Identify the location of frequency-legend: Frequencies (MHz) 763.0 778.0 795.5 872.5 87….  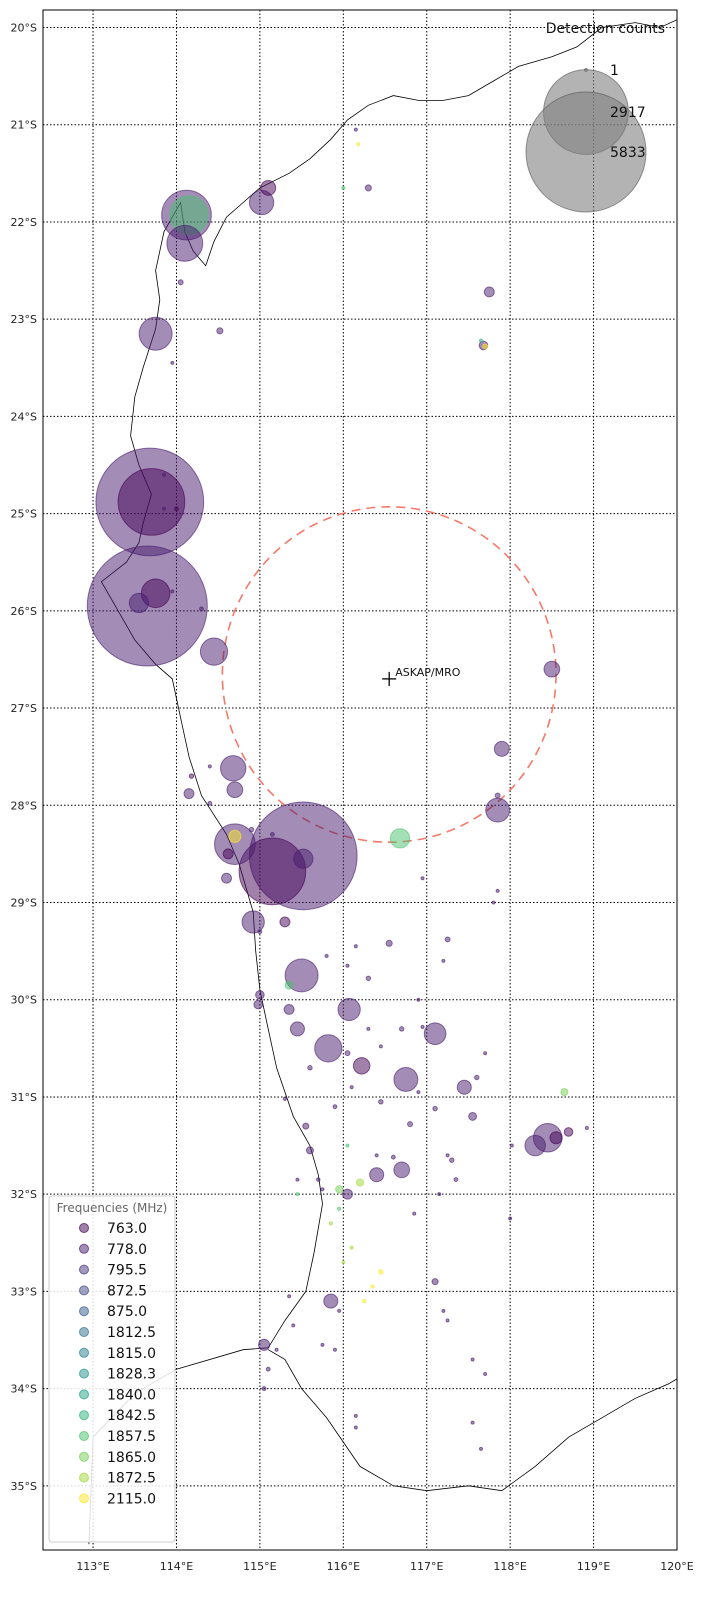
(112, 1369).